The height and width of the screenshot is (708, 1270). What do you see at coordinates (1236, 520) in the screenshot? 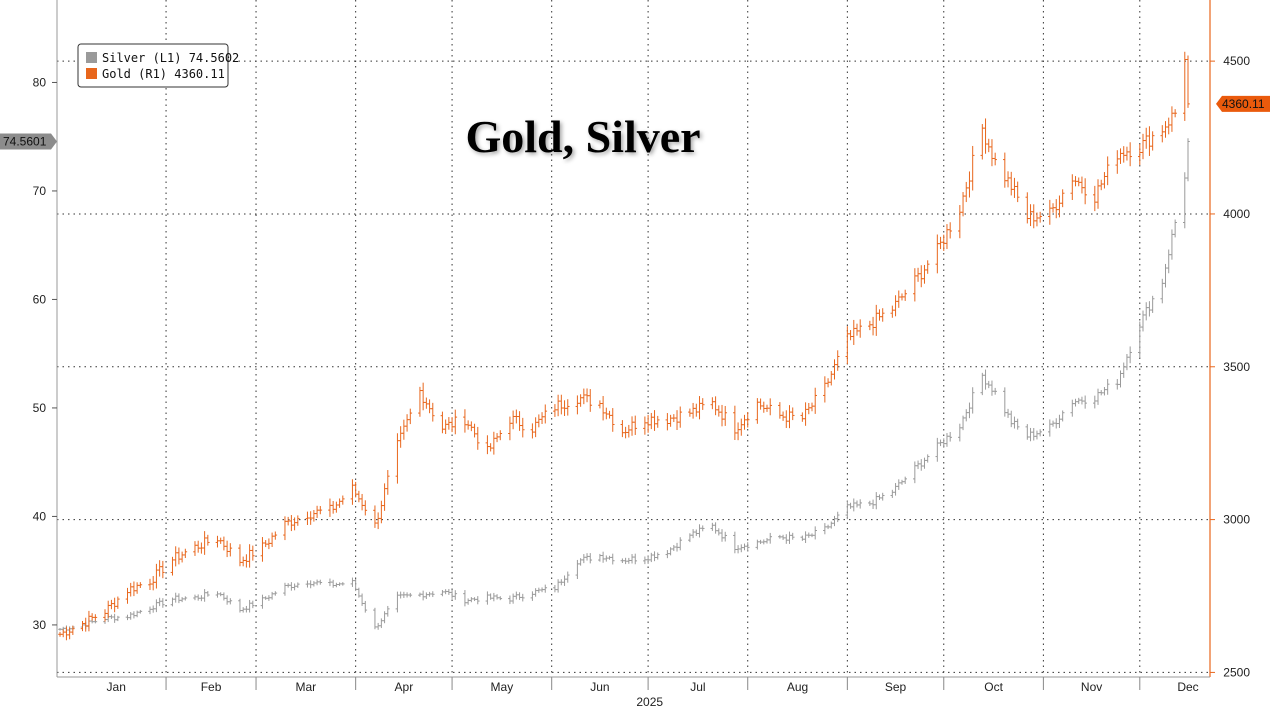
I see `right-tick-label: 3000` at bounding box center [1236, 520].